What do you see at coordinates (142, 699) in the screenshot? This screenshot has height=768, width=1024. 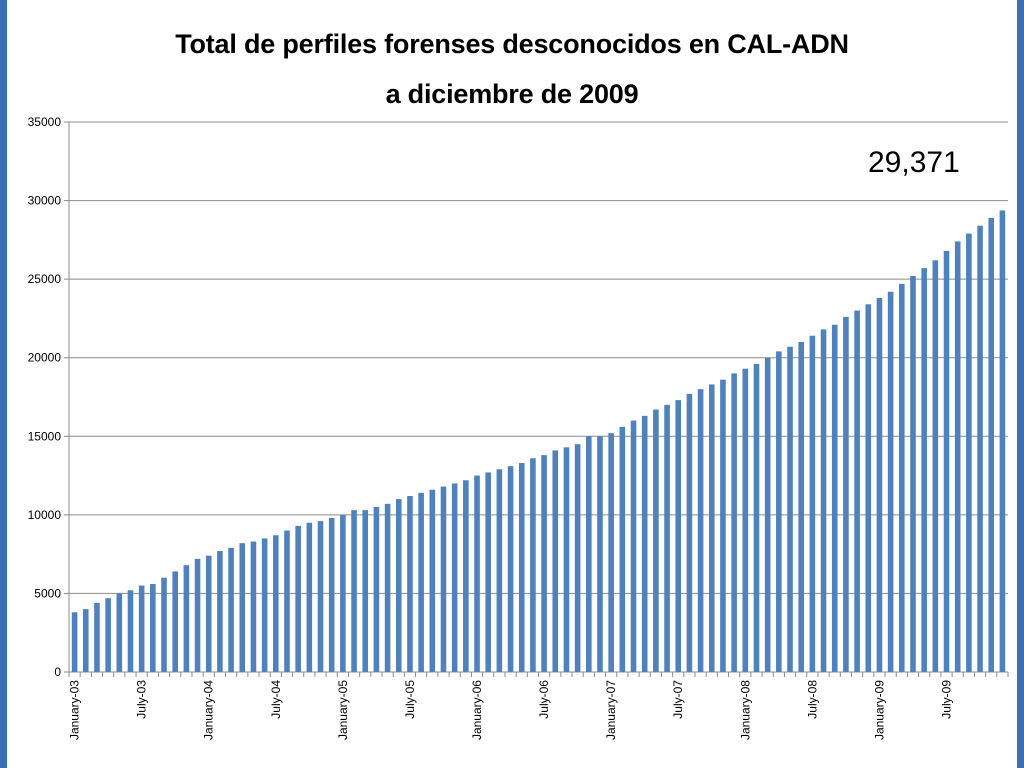 I see `x-tick-label: July-03` at bounding box center [142, 699].